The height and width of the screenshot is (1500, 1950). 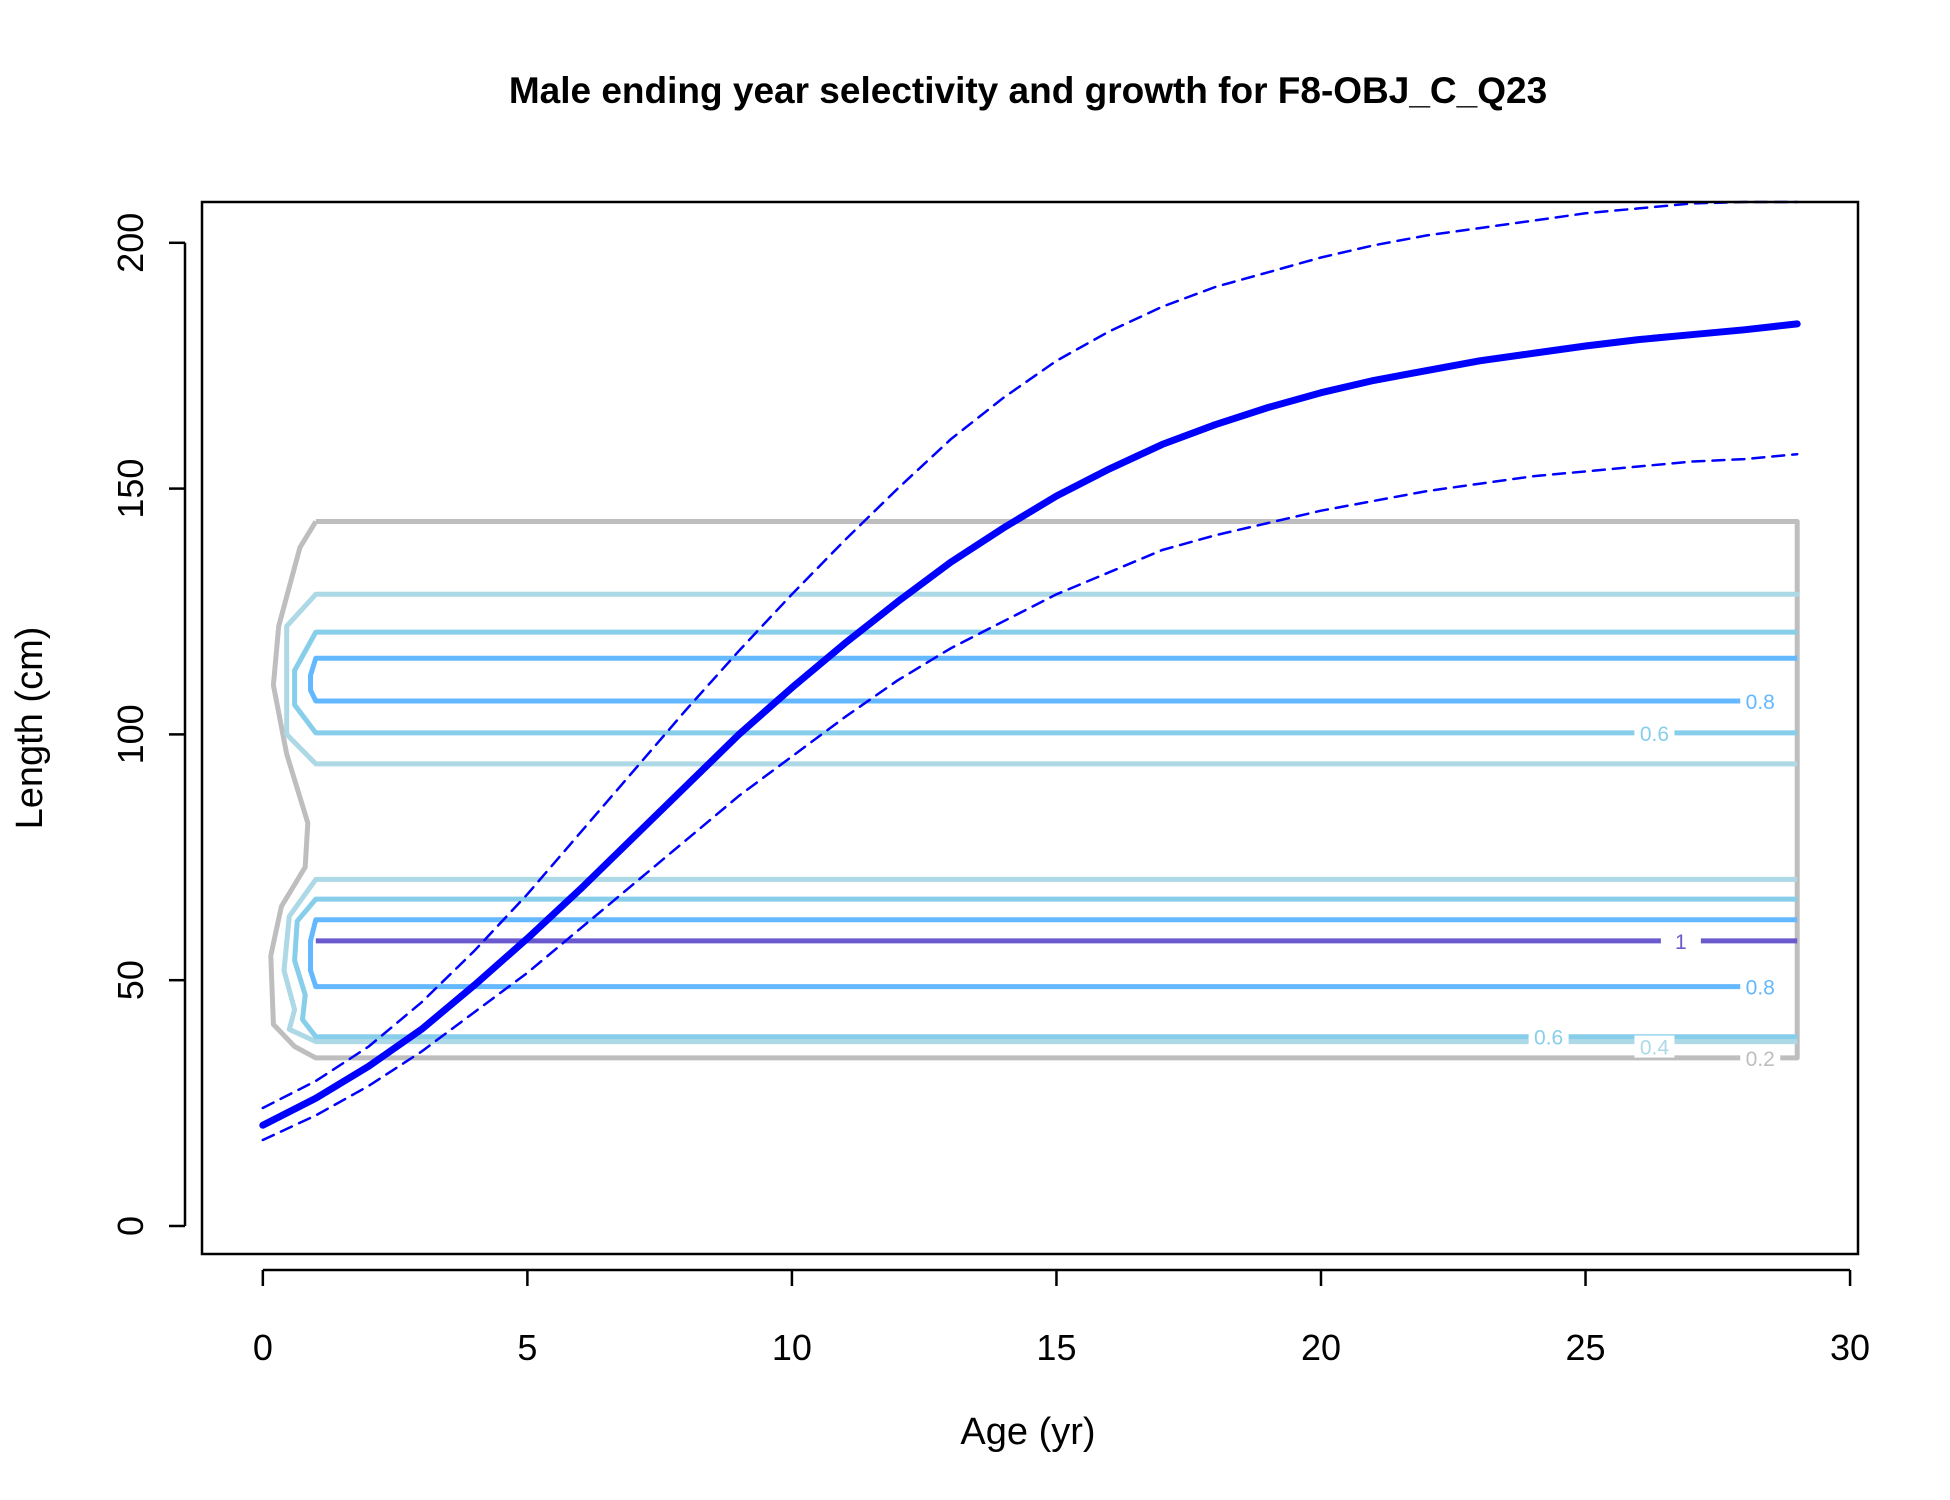 What do you see at coordinates (130, 1226) in the screenshot?
I see `y-tick-label: 0` at bounding box center [130, 1226].